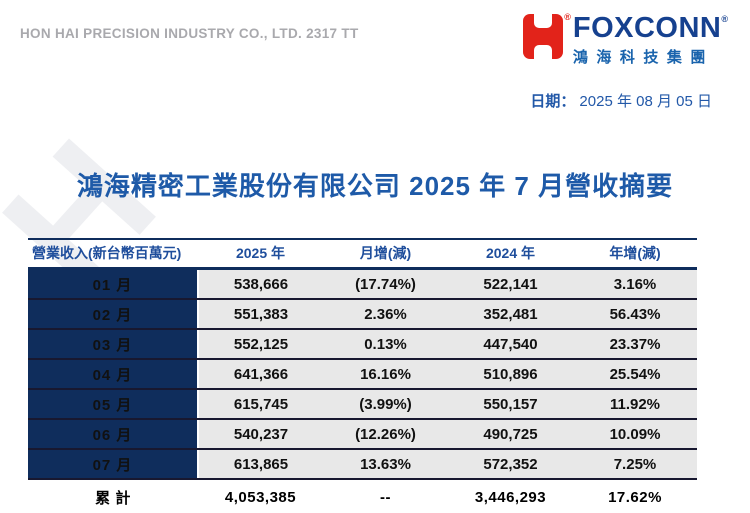 This screenshot has height=513, width=750. Describe the element at coordinates (635, 344) in the screenshot. I see `value-cell-yoy: 23.37%` at that location.